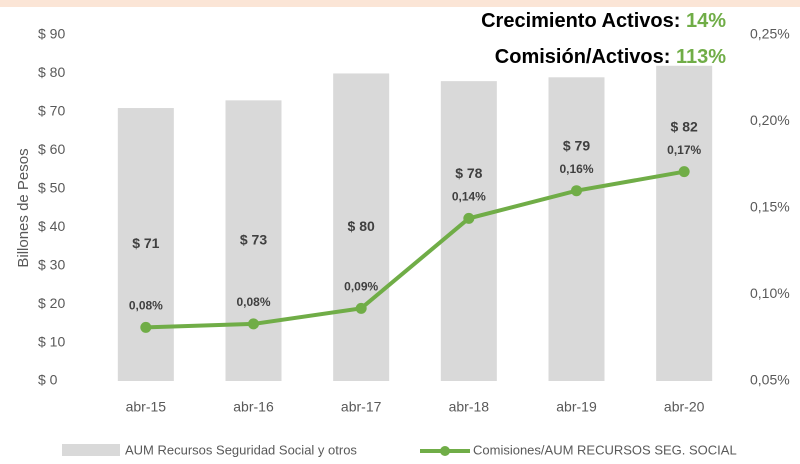  What do you see at coordinates (146, 407) in the screenshot?
I see `x-tick-label: abr-15` at bounding box center [146, 407].